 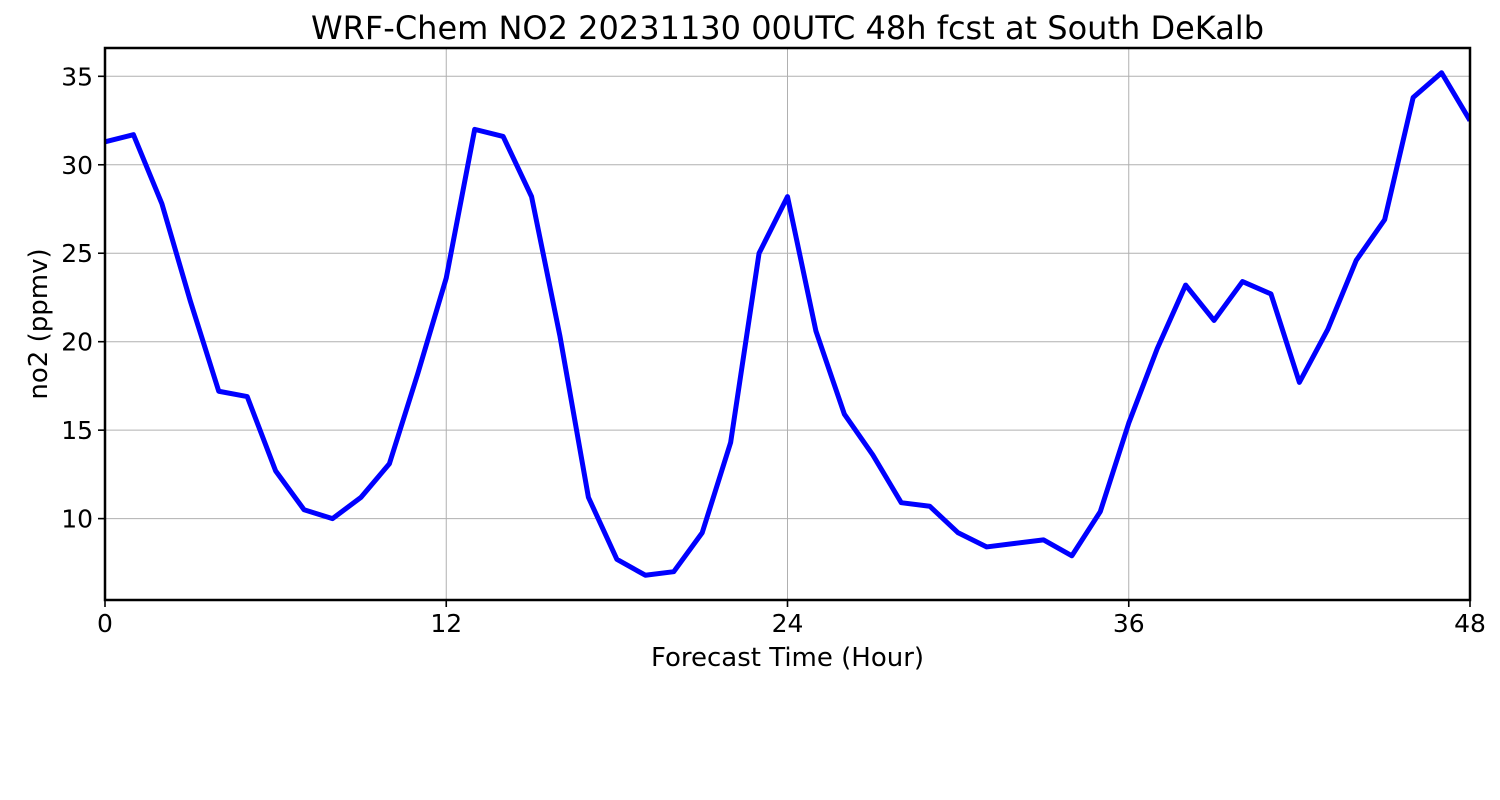 What do you see at coordinates (39, 323) in the screenshot?
I see `y-axis-label: no2 (ppmv)` at bounding box center [39, 323].